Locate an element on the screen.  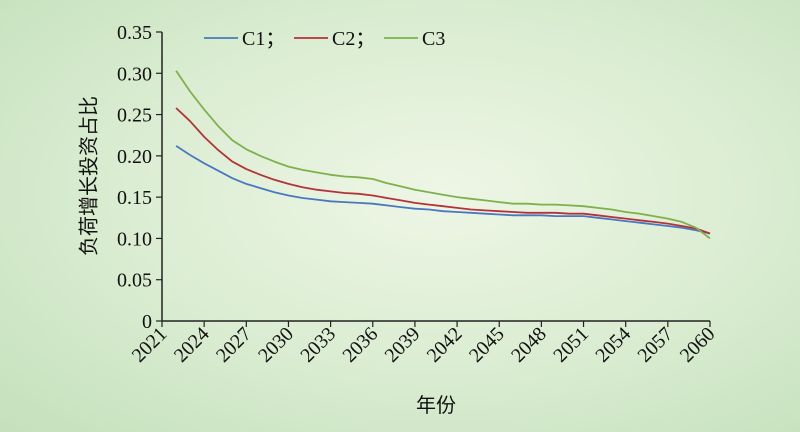
y-tick-label: 0.15 is located at coordinates (134, 198).